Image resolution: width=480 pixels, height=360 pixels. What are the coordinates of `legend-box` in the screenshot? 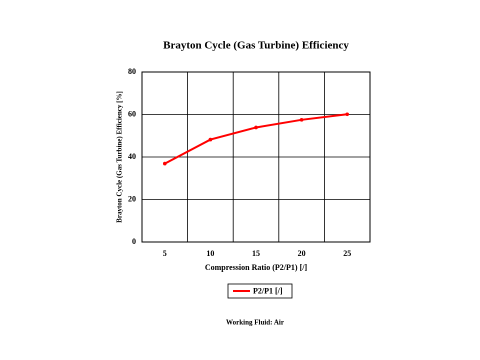 It's located at (260, 291).